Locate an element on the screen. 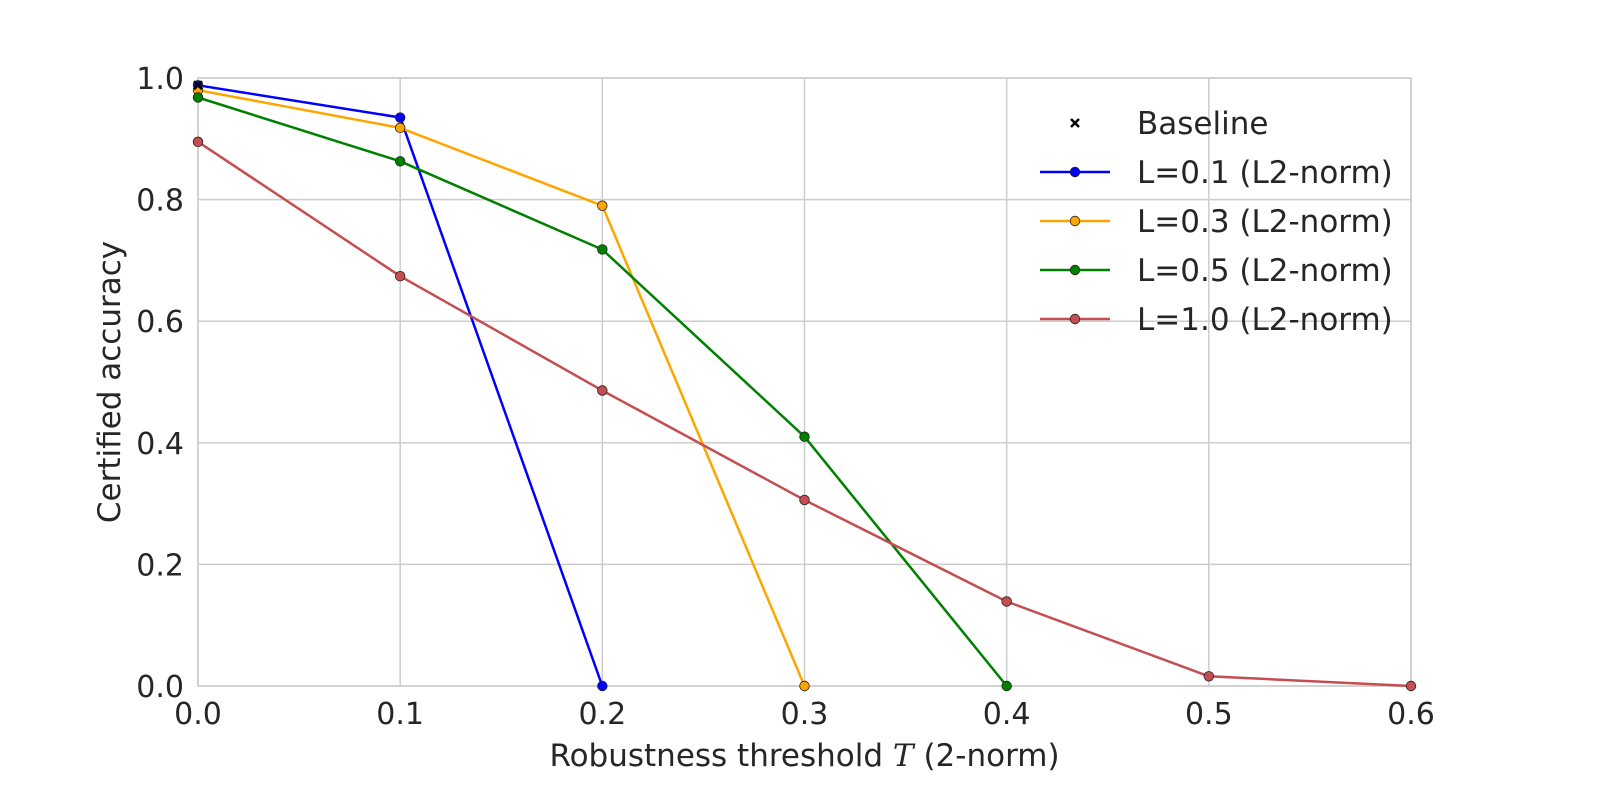 This screenshot has width=1600, height=800. x-tick-label: 0.4 is located at coordinates (1007, 714).